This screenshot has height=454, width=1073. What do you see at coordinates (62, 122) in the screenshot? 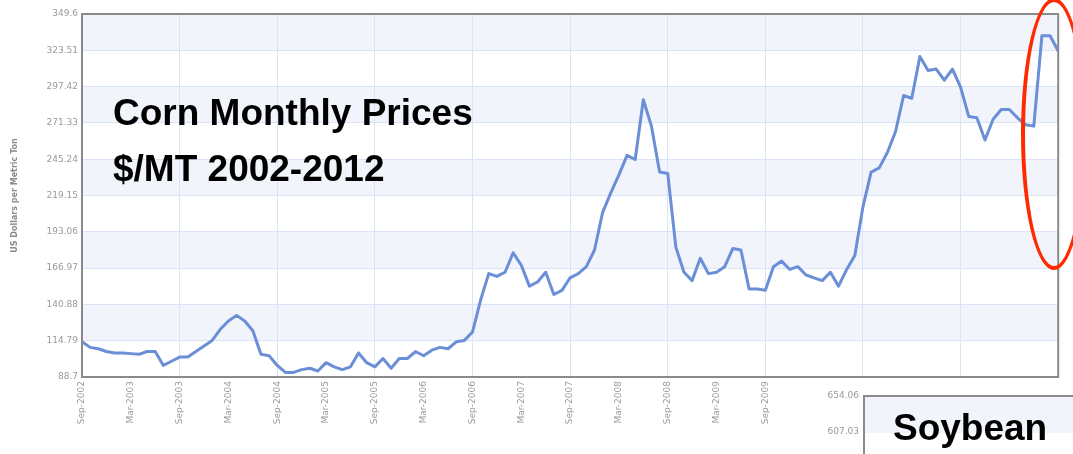
I see `y-tick-label: 271.33` at bounding box center [62, 122].